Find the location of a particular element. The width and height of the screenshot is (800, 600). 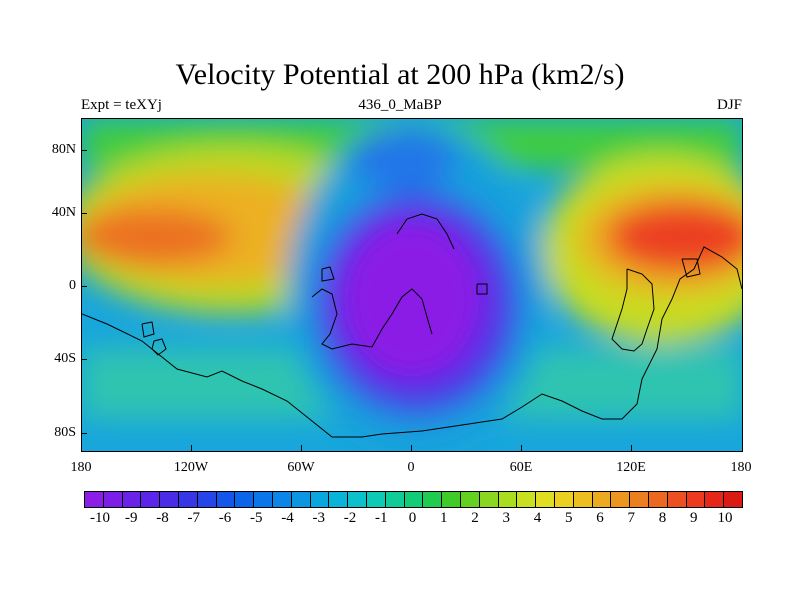

colorbar-label: -4 is located at coordinates (287, 518).